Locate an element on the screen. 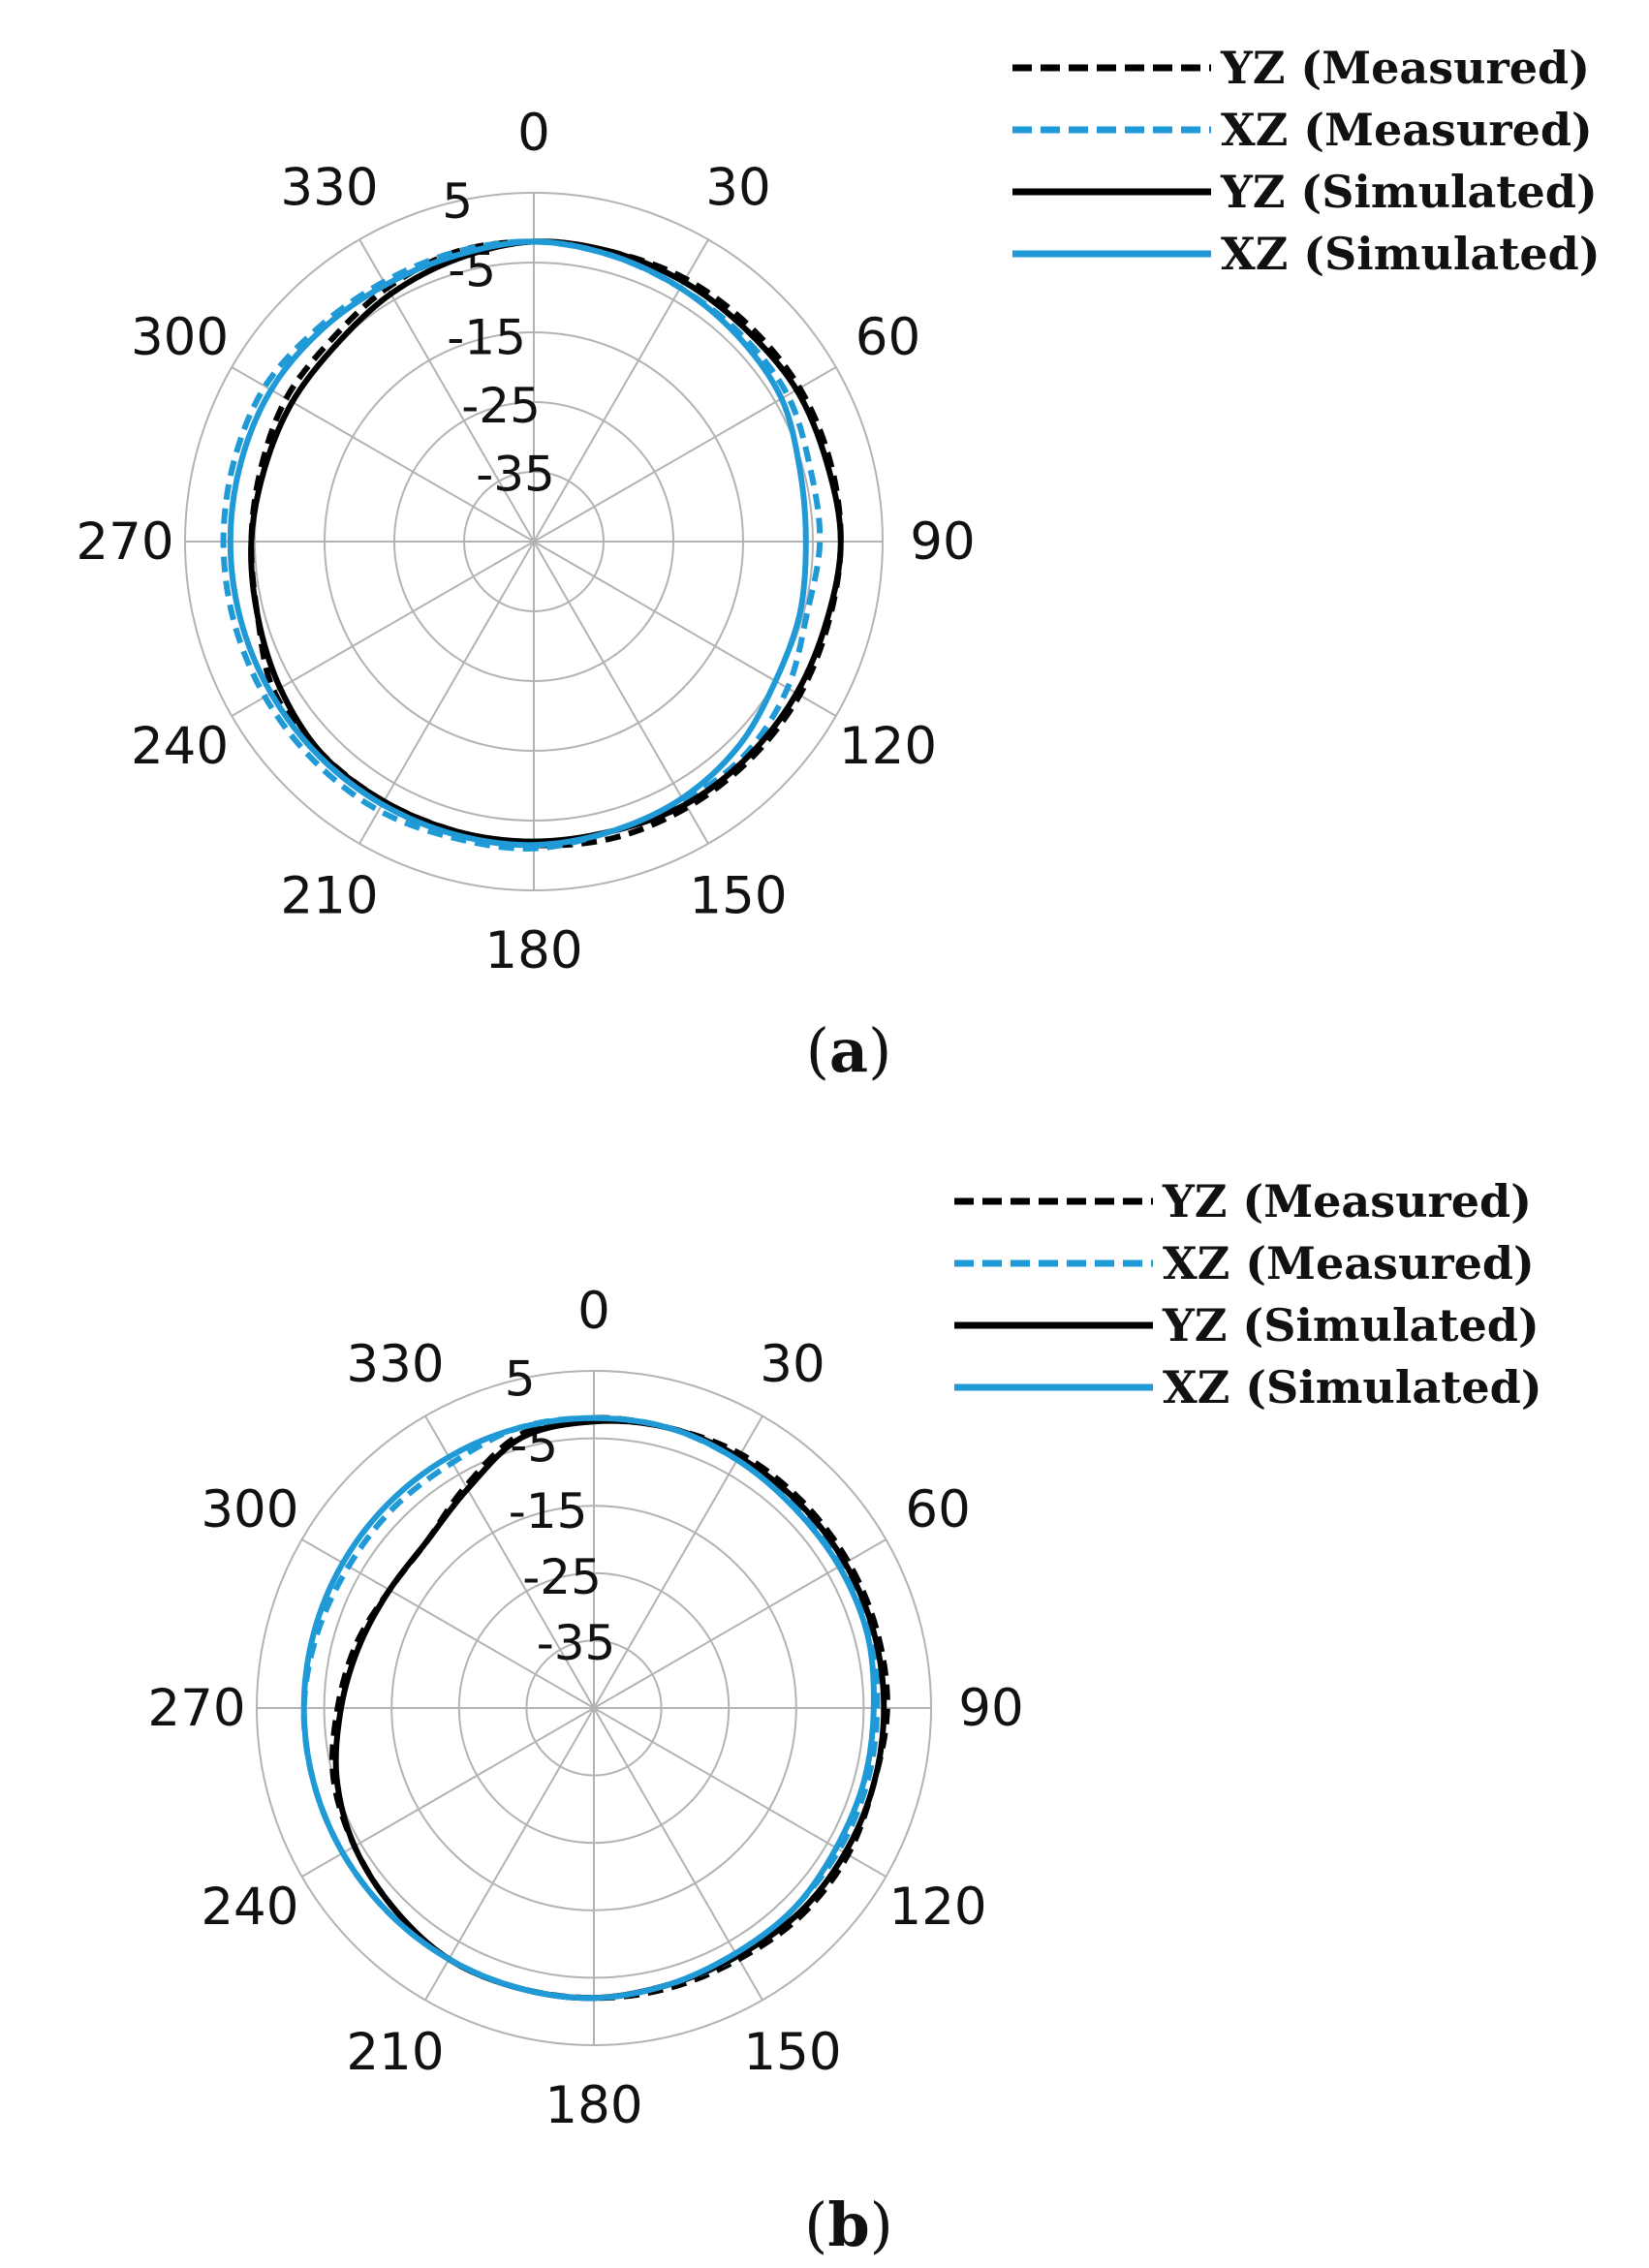 The width and height of the screenshot is (1649, 2268). caption-letter: b is located at coordinates (848, 2225).